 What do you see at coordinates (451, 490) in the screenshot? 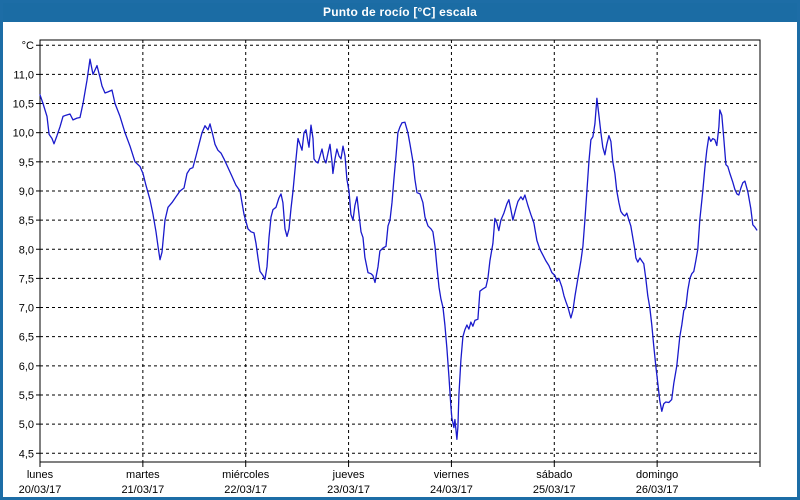
I see `x-date-label: 24/03/17` at bounding box center [451, 490].